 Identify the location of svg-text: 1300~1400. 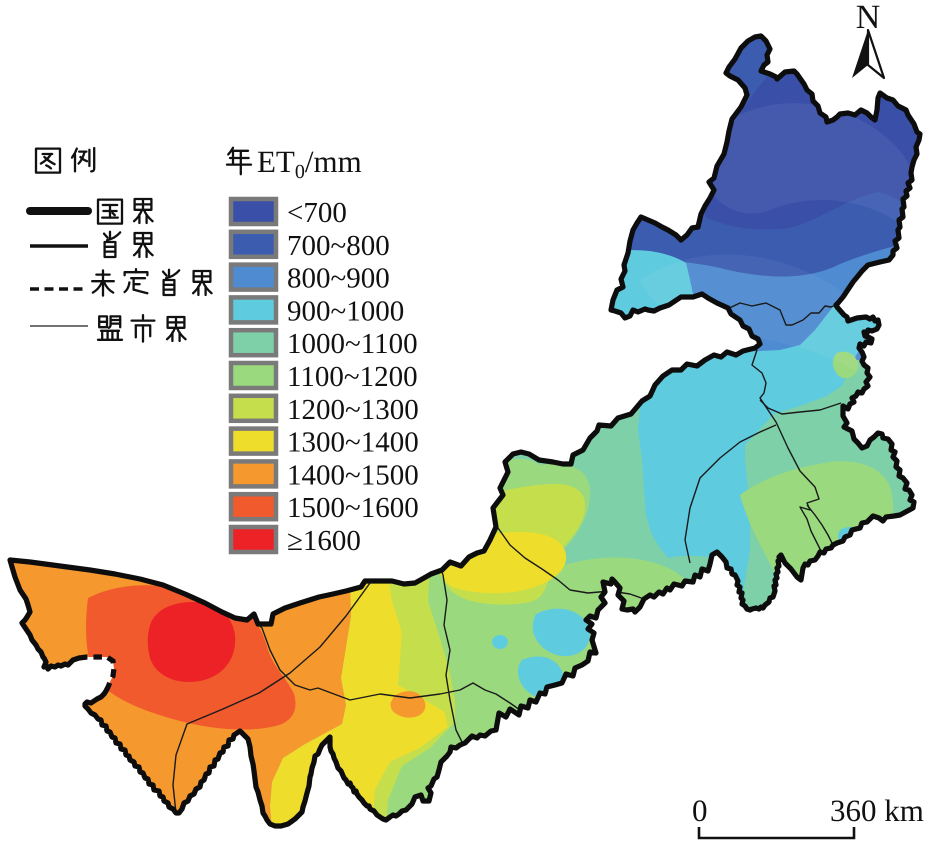
(353, 443).